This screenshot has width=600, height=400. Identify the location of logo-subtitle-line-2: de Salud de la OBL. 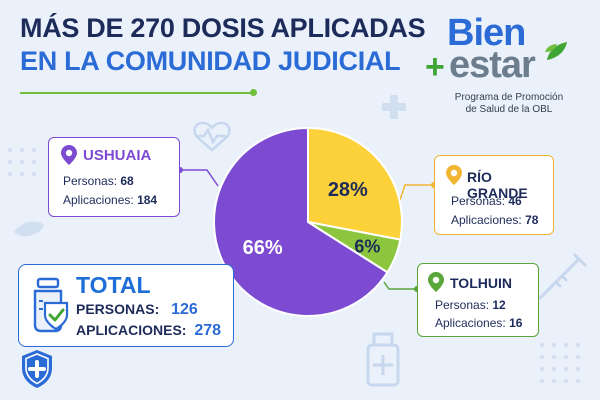
(509, 109).